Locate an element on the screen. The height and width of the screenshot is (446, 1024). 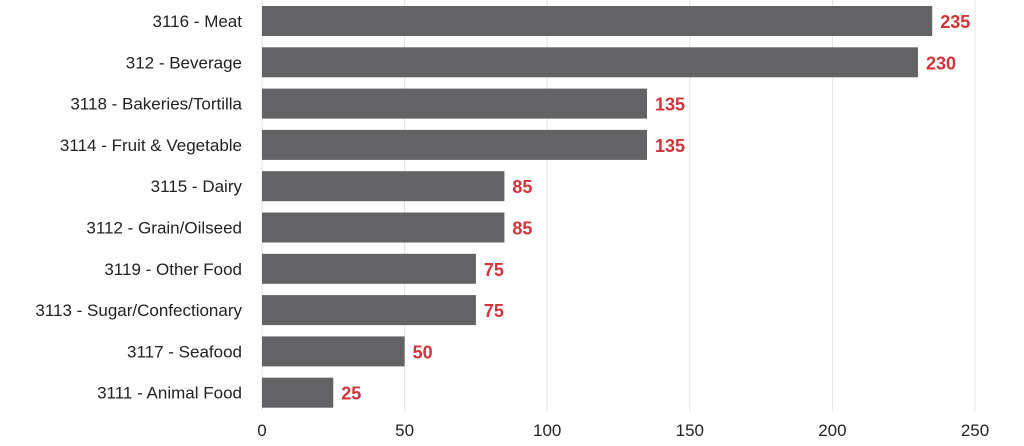
value-label: 50 is located at coordinates (423, 352).